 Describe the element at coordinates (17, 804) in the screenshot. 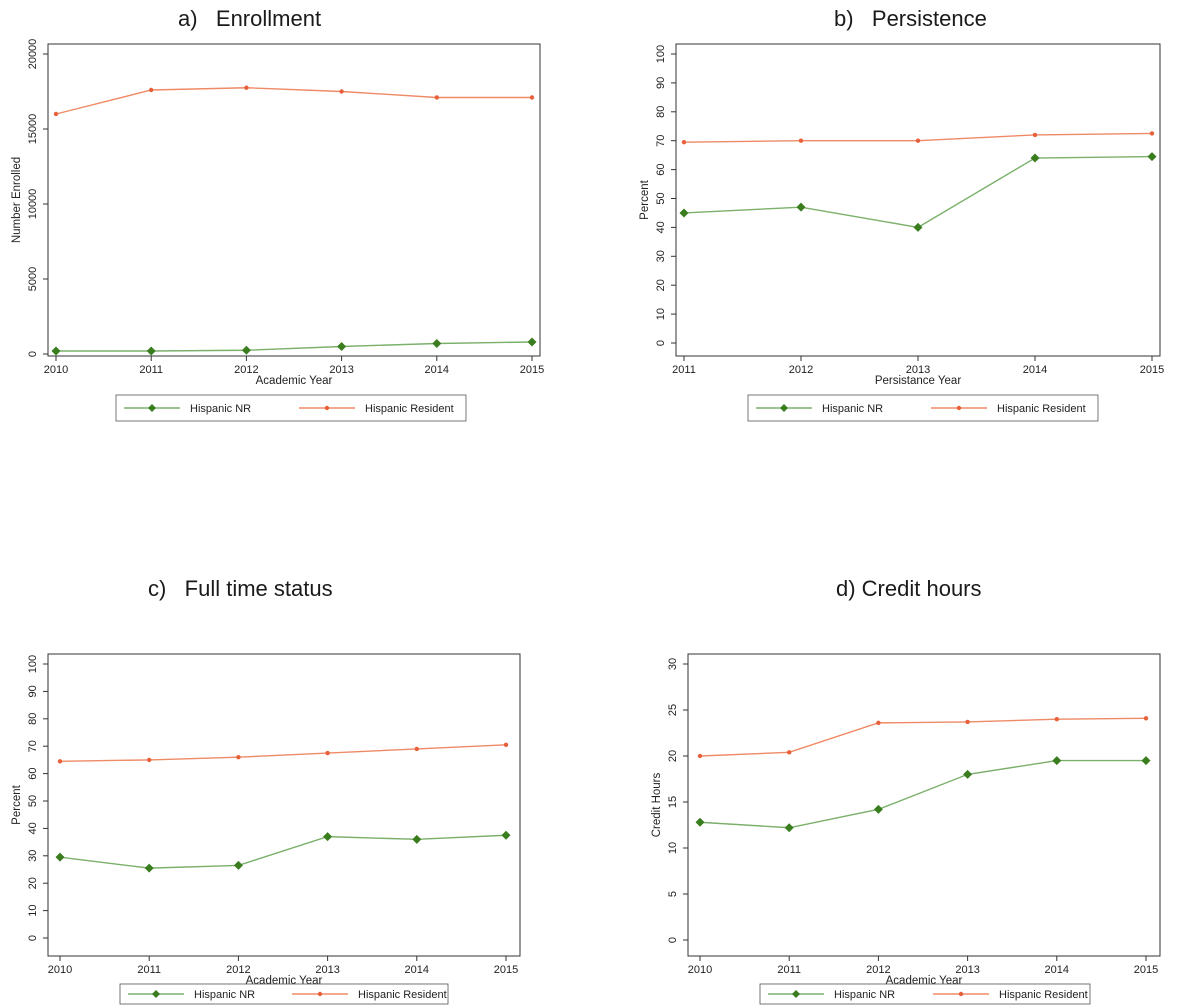

I see `y-axis-title: Percent` at that location.